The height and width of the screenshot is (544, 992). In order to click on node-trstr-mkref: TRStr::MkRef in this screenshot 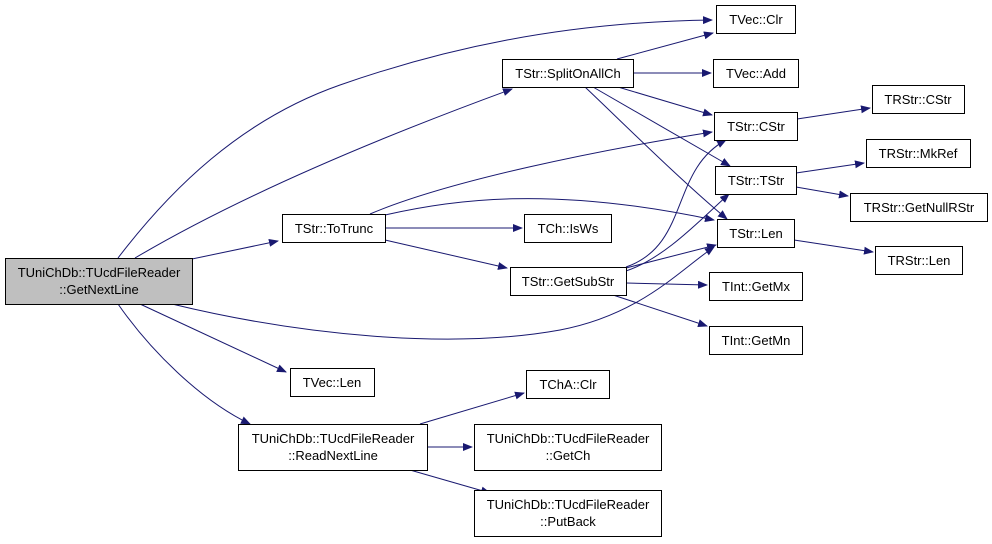, I will do `click(918, 153)`.